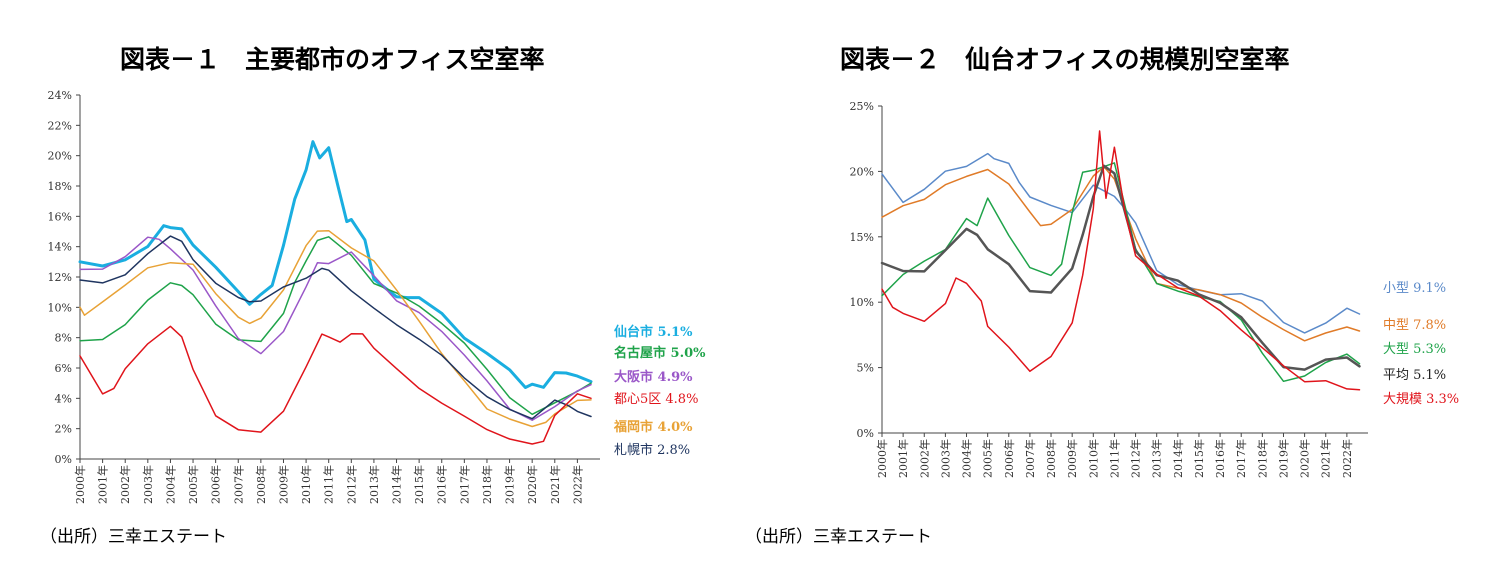  What do you see at coordinates (216, 484) in the screenshot?
I see `chart1-x-tick-label: 2006年` at bounding box center [216, 484].